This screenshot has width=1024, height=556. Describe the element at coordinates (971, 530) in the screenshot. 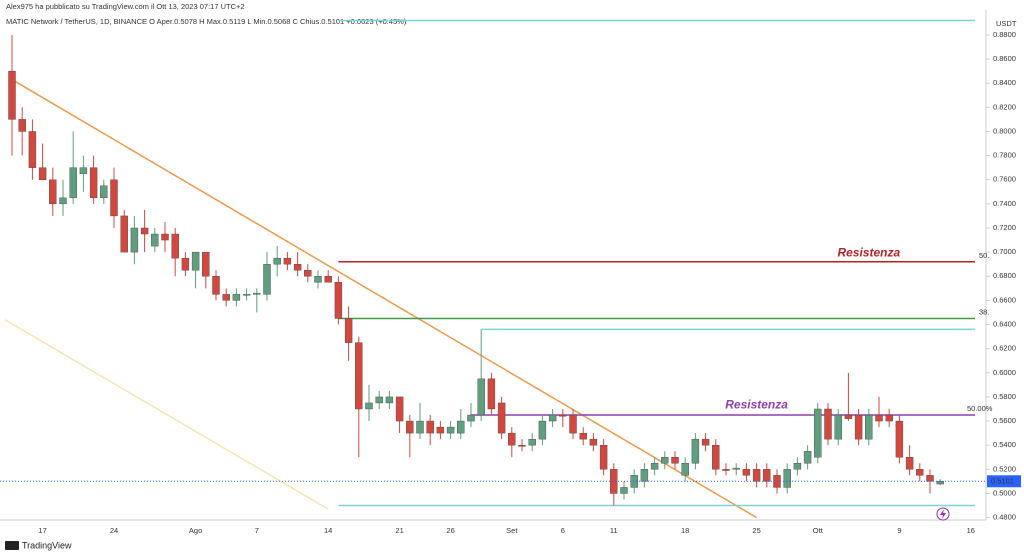

I see `x-tick-label: 16` at that location.